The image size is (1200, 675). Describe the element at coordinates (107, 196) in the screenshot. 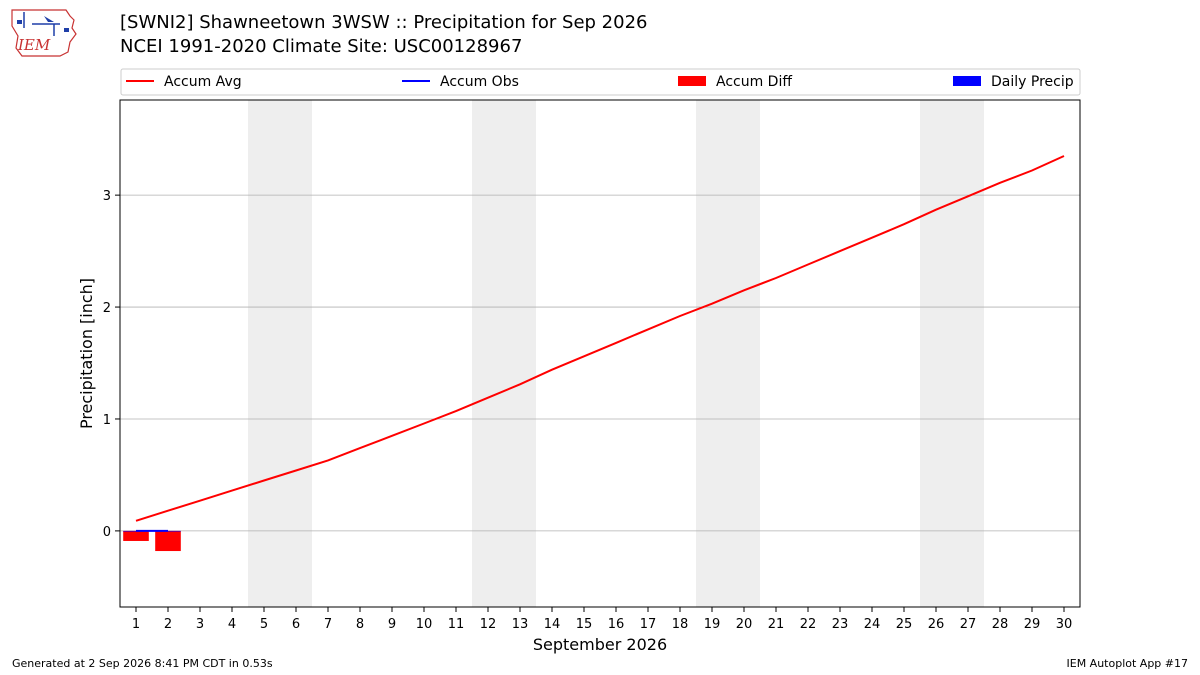

I see `y-tick-label: 3` at that location.